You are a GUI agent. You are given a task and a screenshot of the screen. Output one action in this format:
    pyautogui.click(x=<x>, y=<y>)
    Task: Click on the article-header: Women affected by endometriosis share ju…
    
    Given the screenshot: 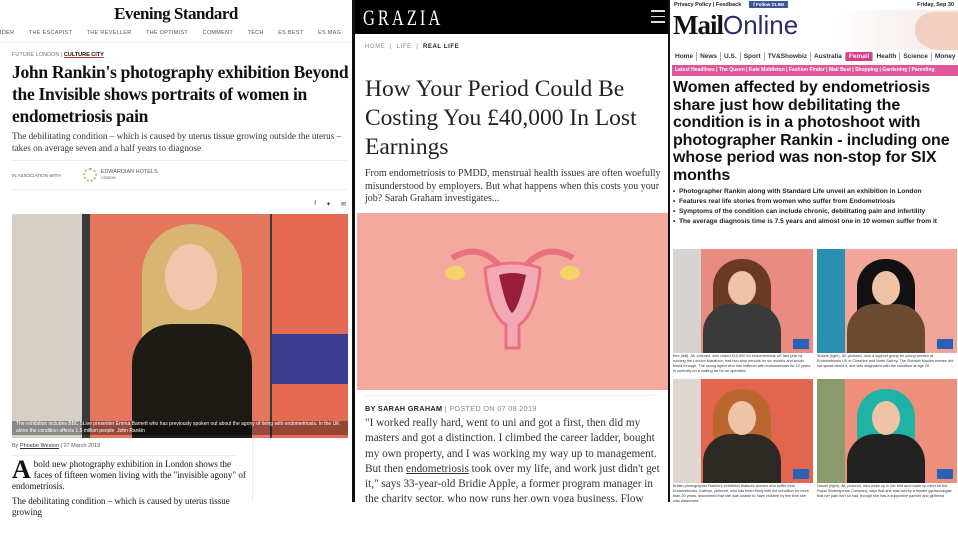 What is the action you would take?
    pyautogui.click(x=815, y=153)
    